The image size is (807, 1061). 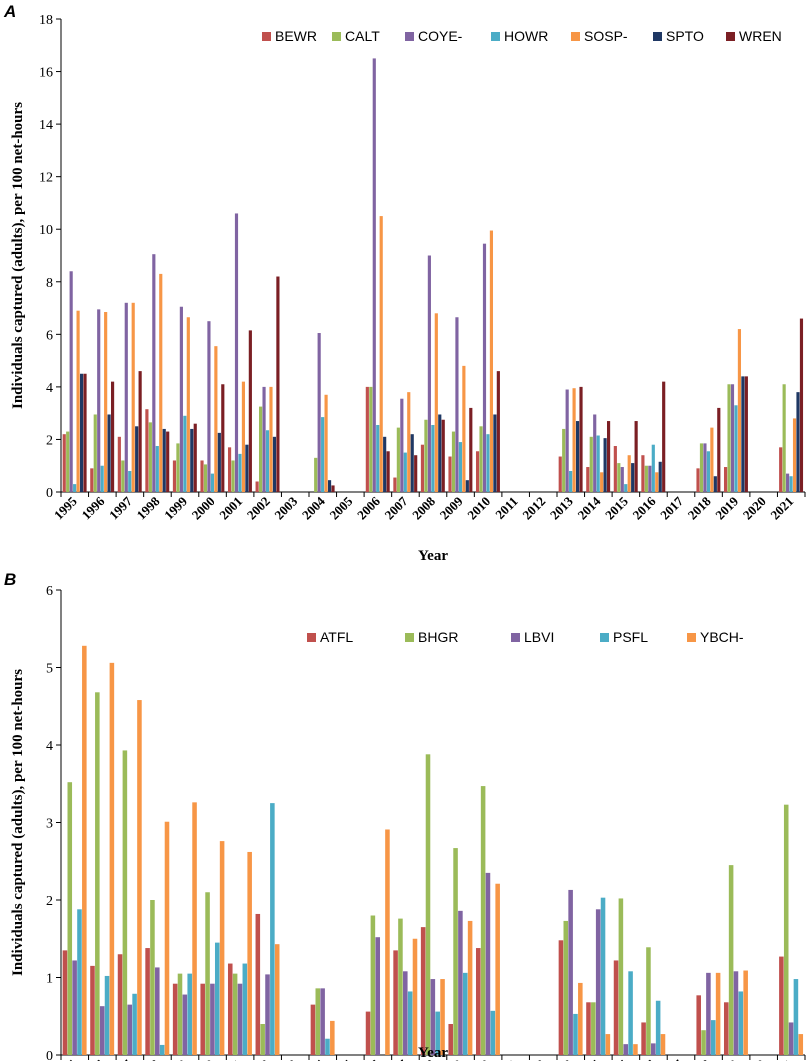 What do you see at coordinates (46, 230) in the screenshot?
I see `y-tick-label: 10` at bounding box center [46, 230].